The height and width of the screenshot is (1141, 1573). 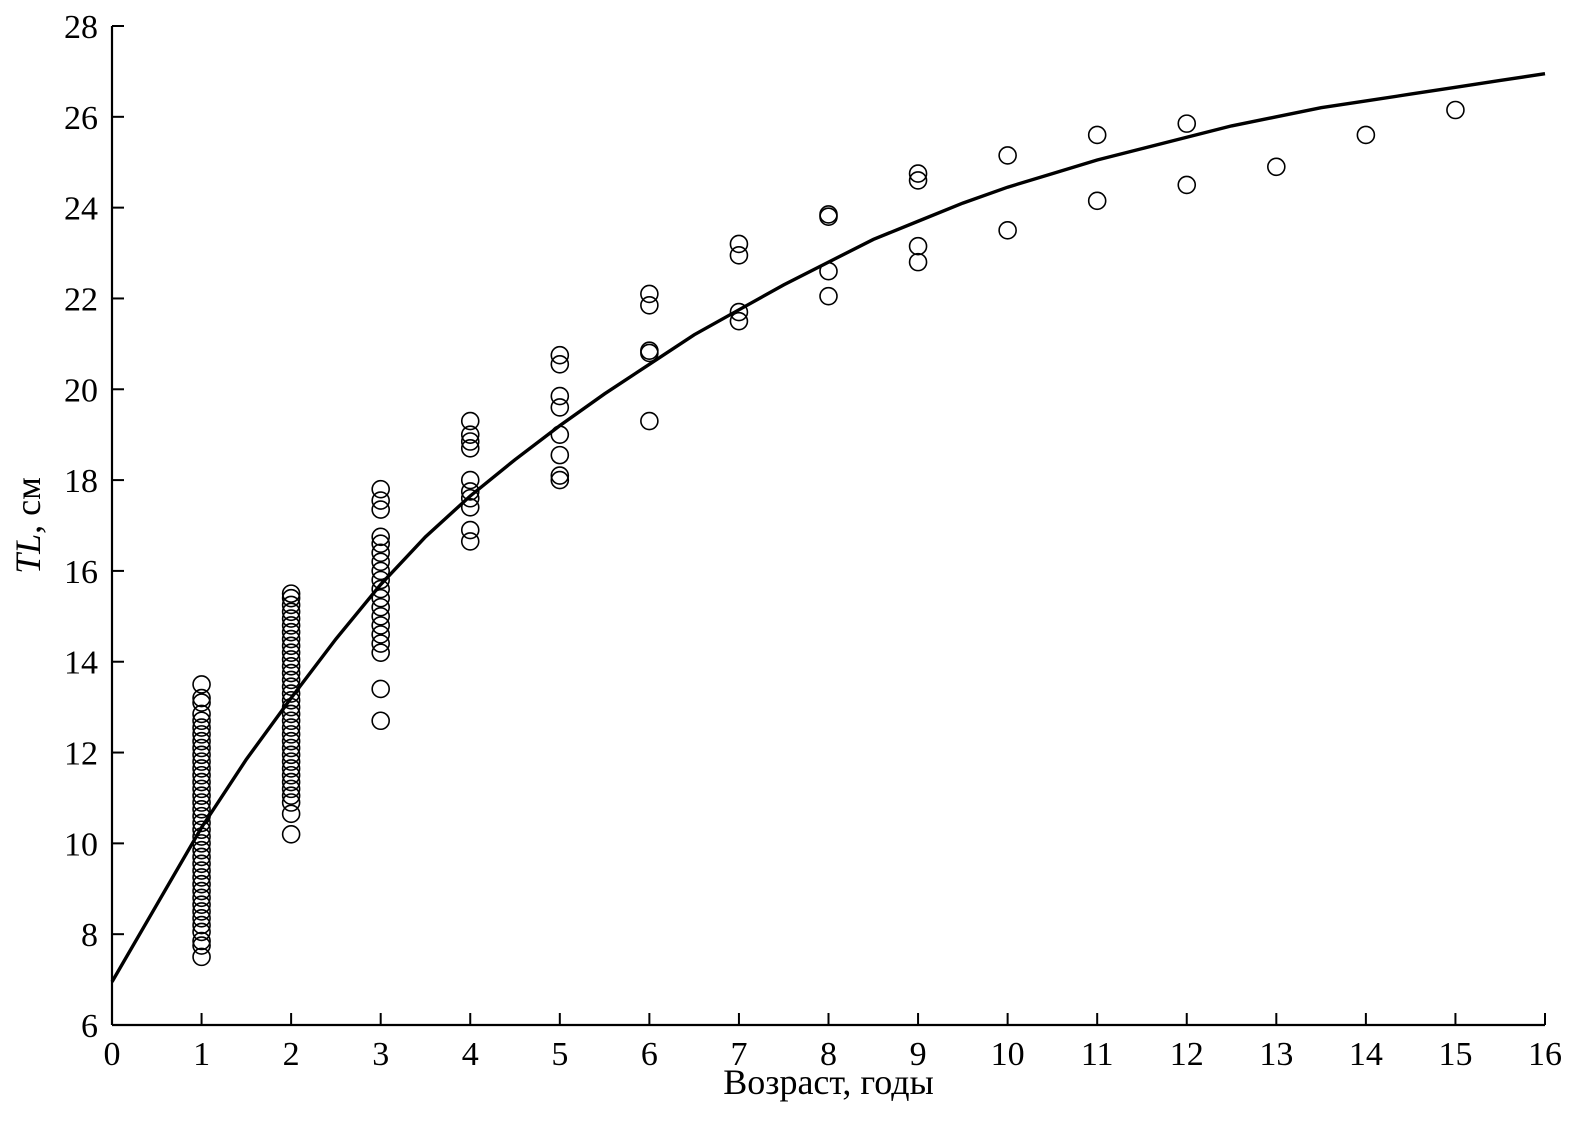 I want to click on x-tick-label: 2, so click(x=291, y=1054).